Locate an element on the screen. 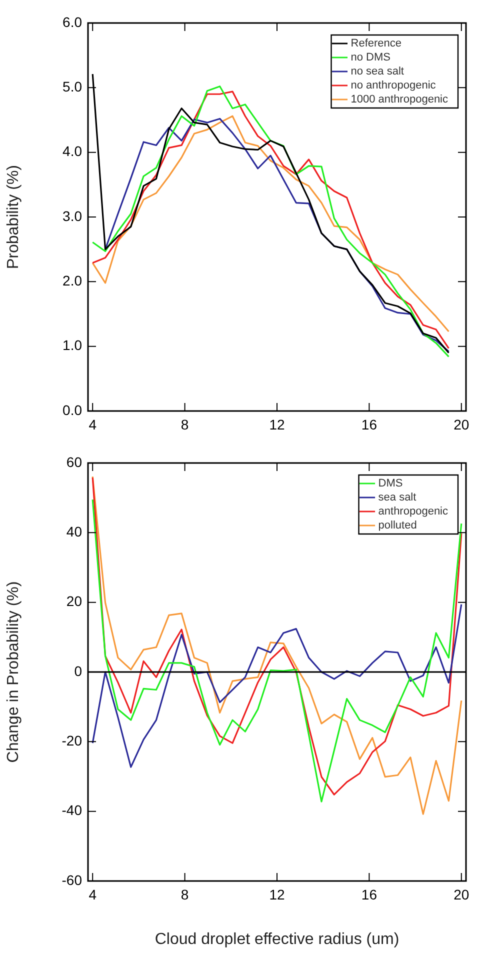 This screenshot has height=953, width=491. legend-label: no anthropogenic is located at coordinates (393, 86).